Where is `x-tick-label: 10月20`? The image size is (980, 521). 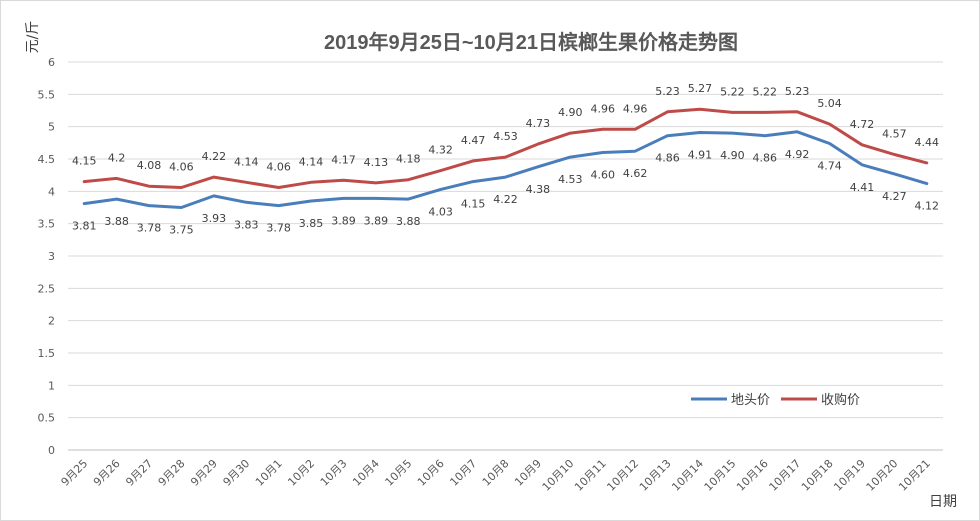 x-tick-label: 10月20 is located at coordinates (882, 475).